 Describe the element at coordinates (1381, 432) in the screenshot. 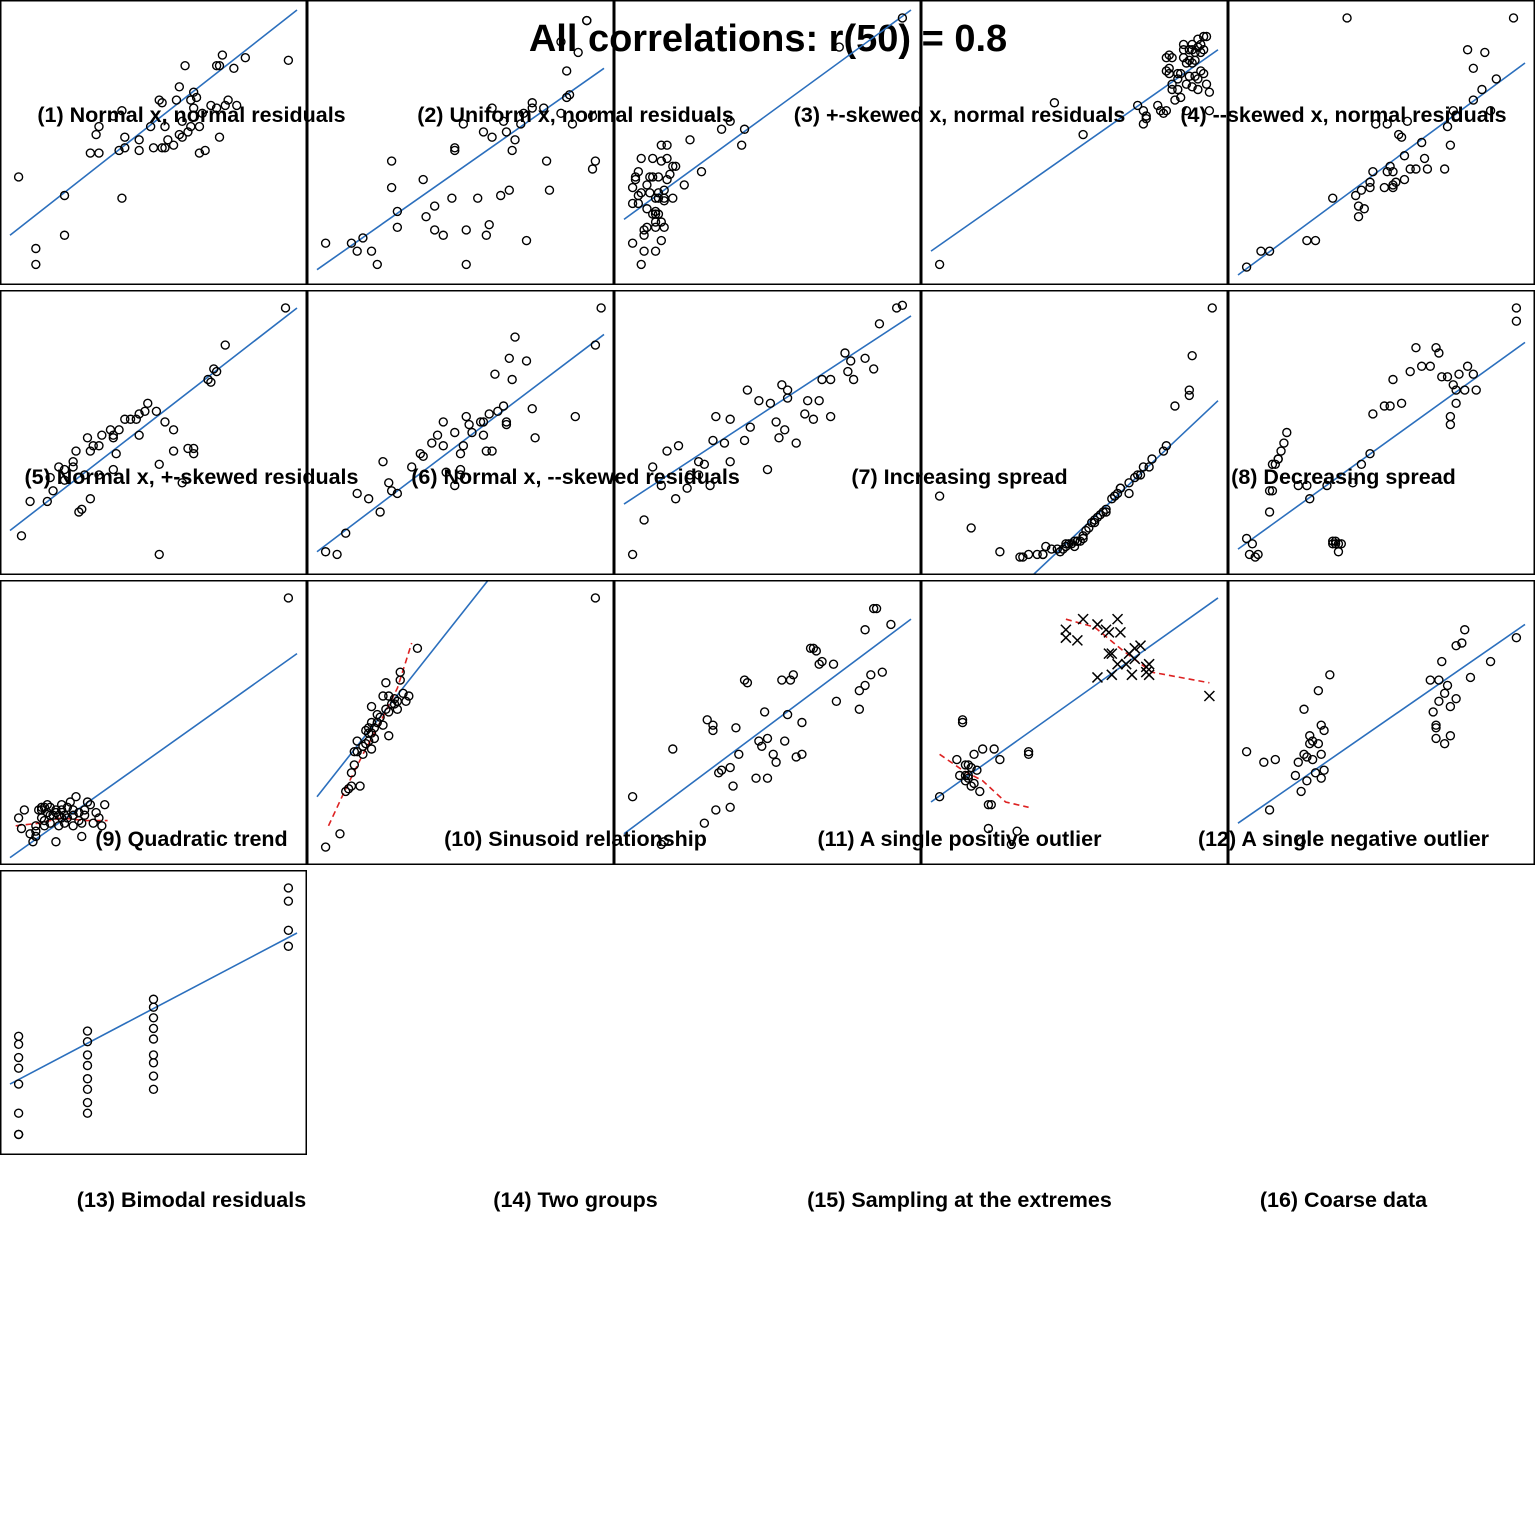

I see `scatter-plot` at that location.